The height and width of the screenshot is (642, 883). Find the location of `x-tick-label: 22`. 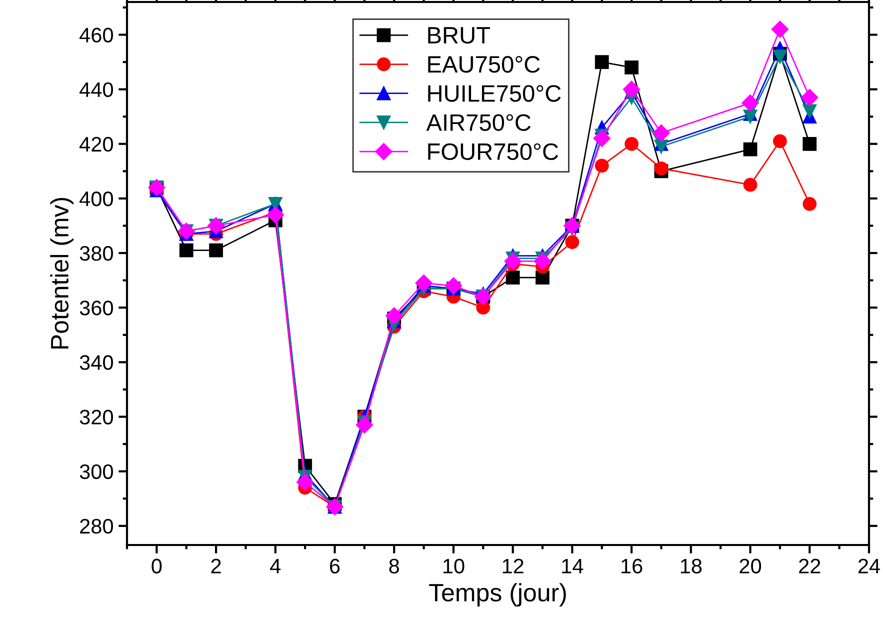

x-tick-label: 22 is located at coordinates (809, 566).